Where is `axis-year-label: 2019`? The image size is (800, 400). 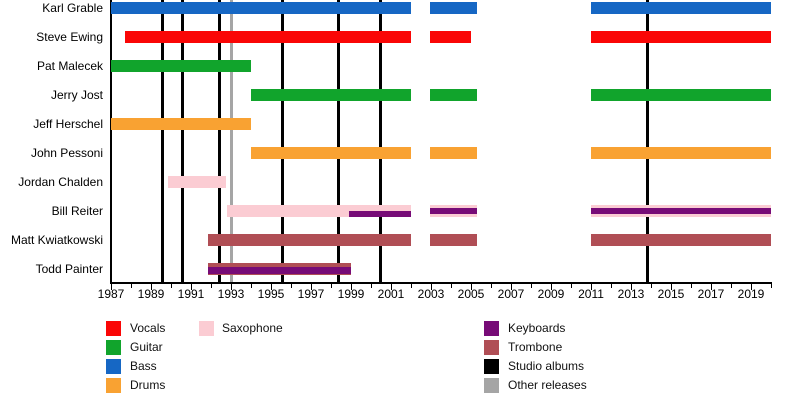
axis-year-label: 2019 is located at coordinates (751, 294).